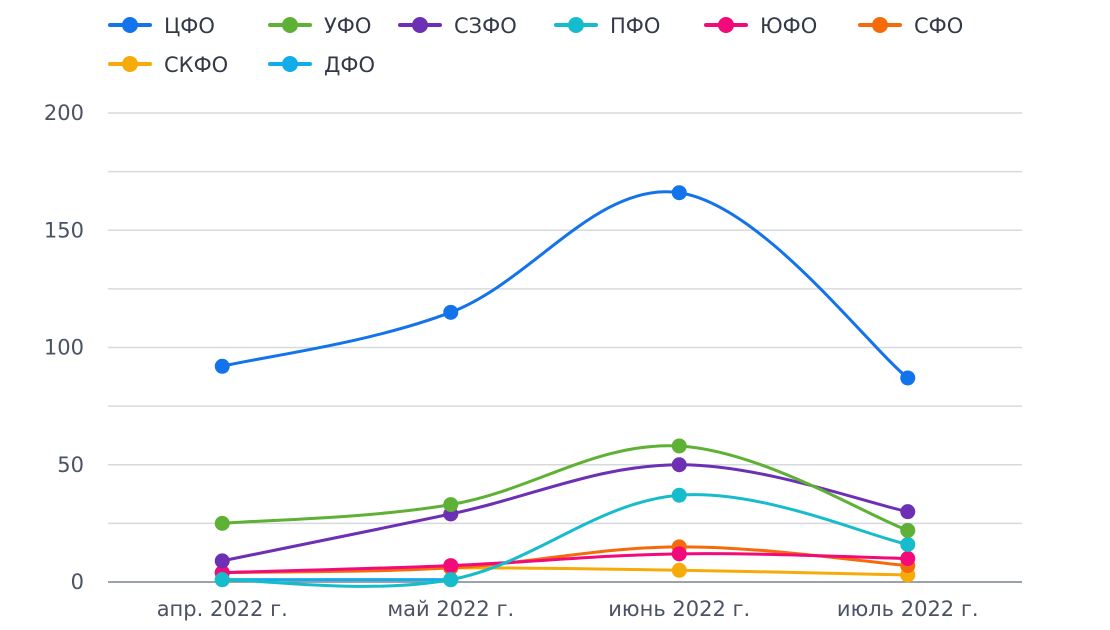 Image resolution: width=1110 pixels, height=630 pixels. I want to click on y-axis: 0 50 100 150 200, so click(64, 347).